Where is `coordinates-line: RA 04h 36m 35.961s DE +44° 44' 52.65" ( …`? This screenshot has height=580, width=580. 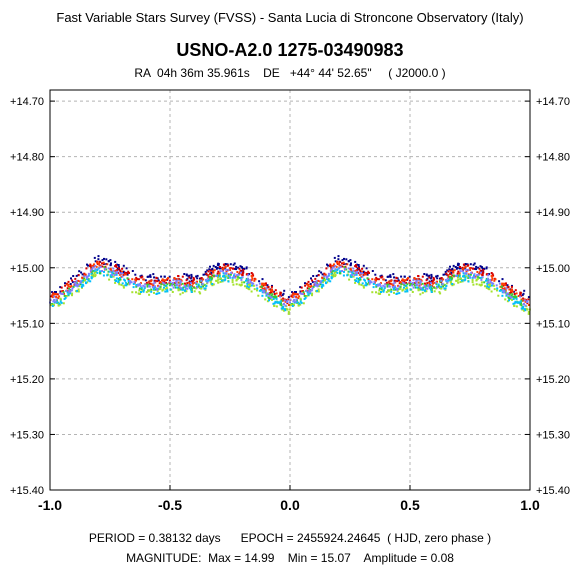
coordinates-line: RA 04h 36m 35.961s DE +44° 44' 52.65" ( … is located at coordinates (290, 73).